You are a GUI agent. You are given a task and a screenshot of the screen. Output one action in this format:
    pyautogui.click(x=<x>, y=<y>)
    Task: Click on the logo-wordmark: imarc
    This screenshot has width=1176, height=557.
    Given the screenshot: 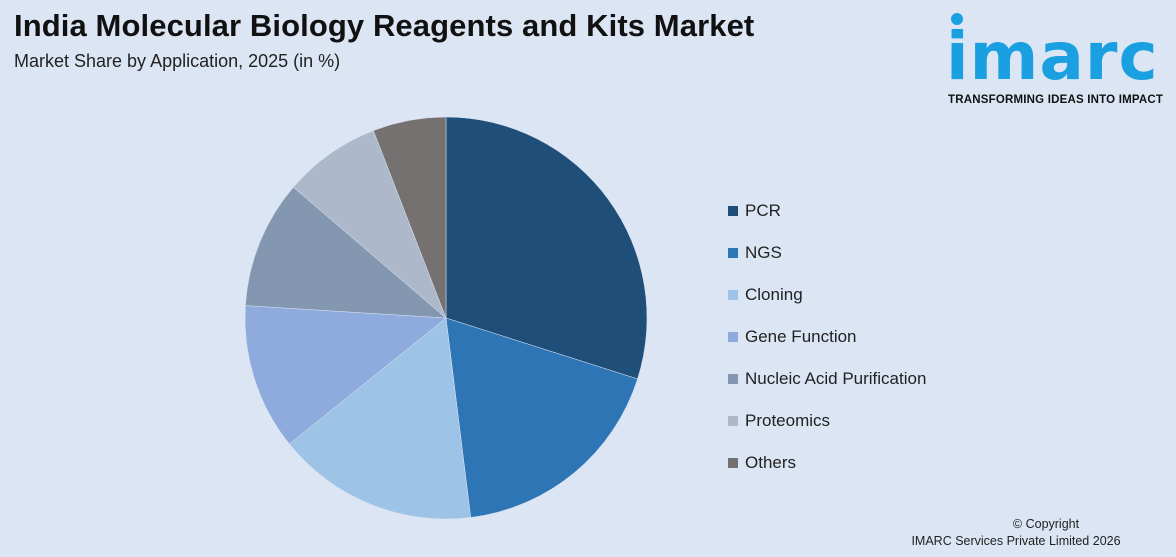 What is the action you would take?
    pyautogui.click(x=1052, y=56)
    